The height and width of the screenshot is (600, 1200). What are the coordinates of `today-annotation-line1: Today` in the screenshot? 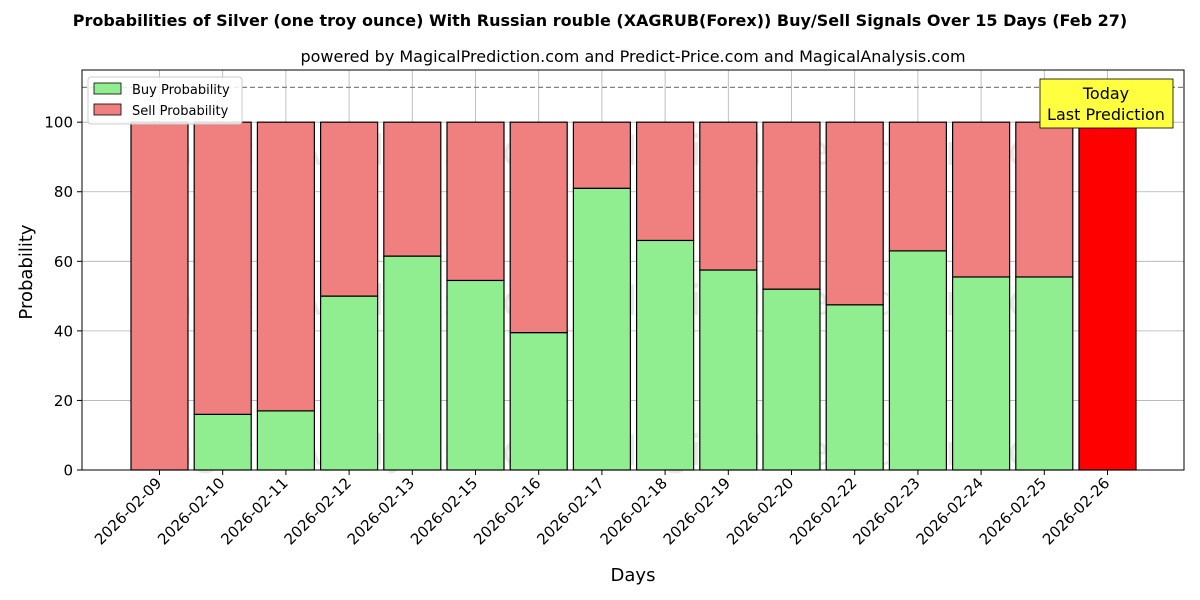 It's located at (1105, 93).